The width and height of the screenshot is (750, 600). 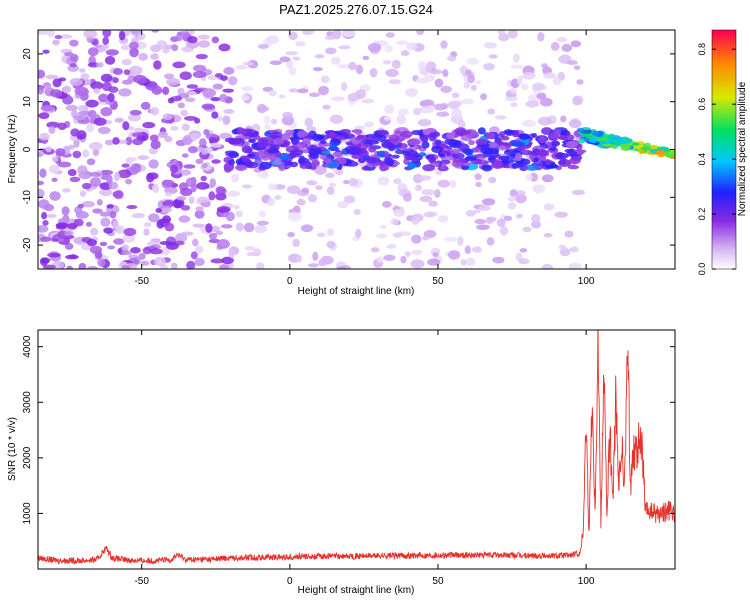 What do you see at coordinates (356, 291) in the screenshot?
I see `spectrogram-x-axis-label: Height of straight line (km)` at bounding box center [356, 291].